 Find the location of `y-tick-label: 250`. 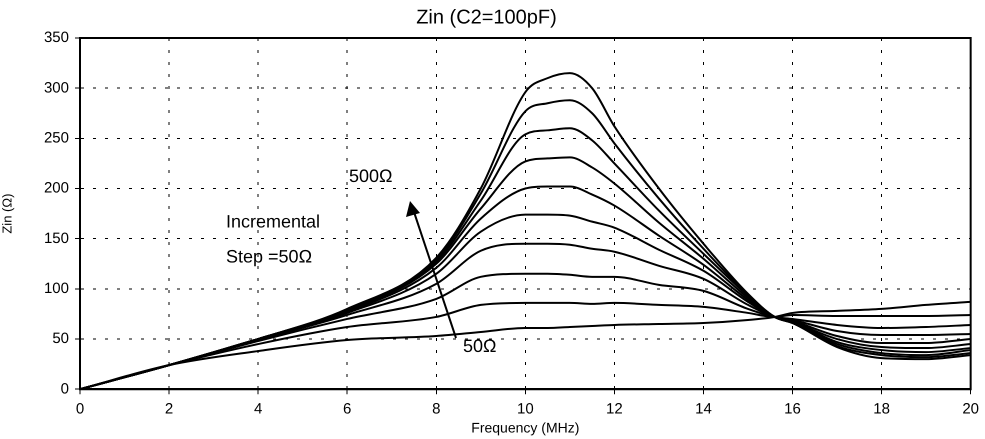

y-tick-label: 250 is located at coordinates (56, 137).